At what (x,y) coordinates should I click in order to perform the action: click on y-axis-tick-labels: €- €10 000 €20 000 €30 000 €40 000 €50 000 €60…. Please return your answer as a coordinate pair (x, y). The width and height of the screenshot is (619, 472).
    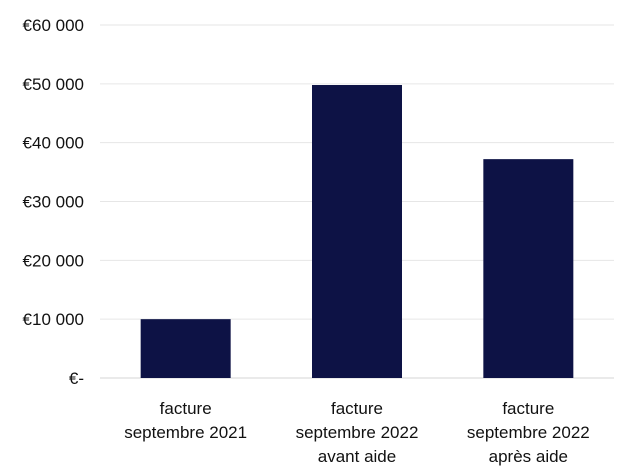
    Looking at the image, I should click on (53, 202).